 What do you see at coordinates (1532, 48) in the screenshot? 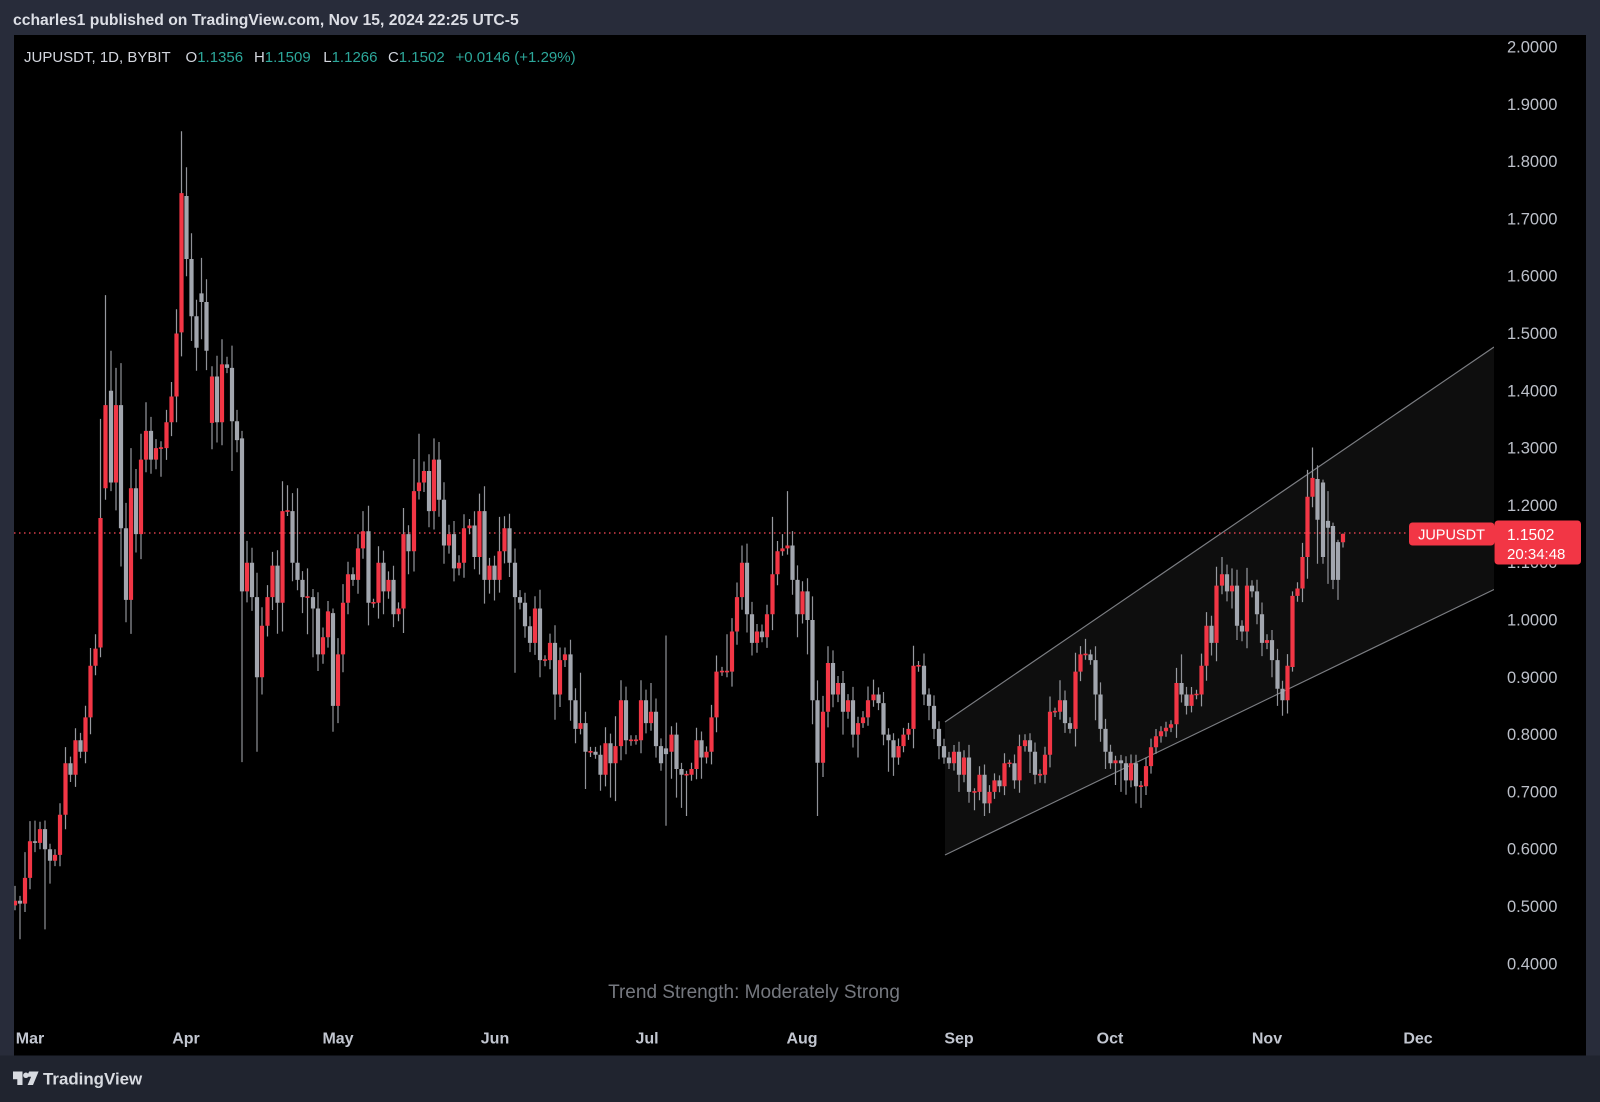
I see `svg-text: 2.0000` at bounding box center [1532, 48].